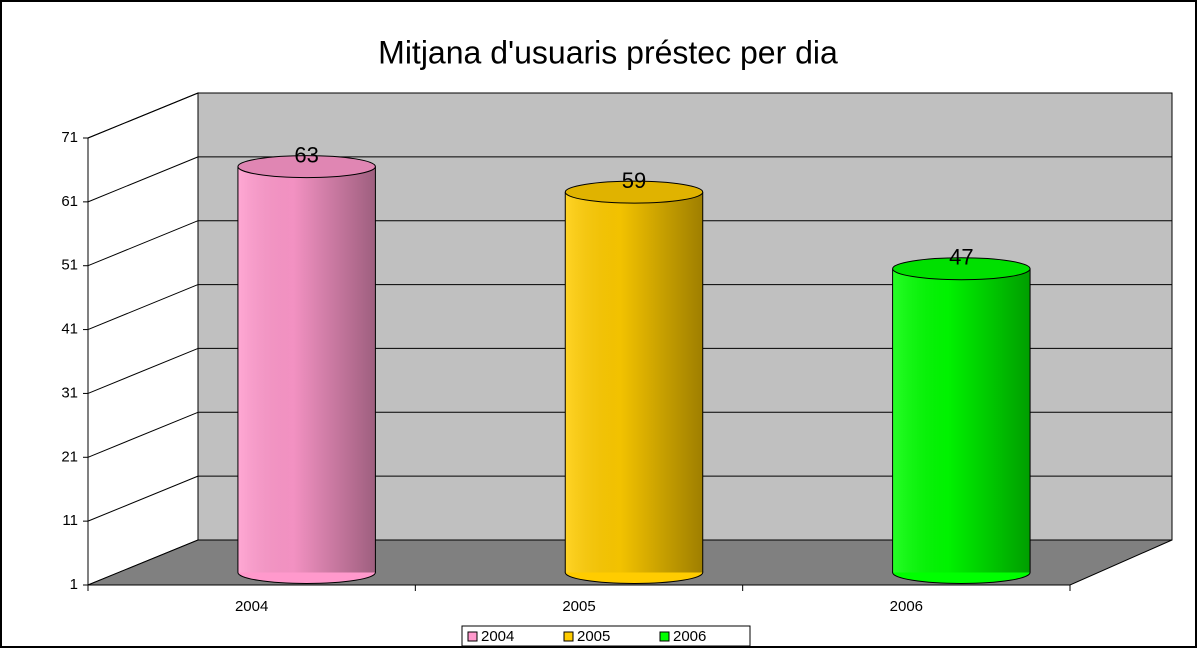  Describe the element at coordinates (906, 606) in the screenshot. I see `x-tick-label: 2006` at that location.